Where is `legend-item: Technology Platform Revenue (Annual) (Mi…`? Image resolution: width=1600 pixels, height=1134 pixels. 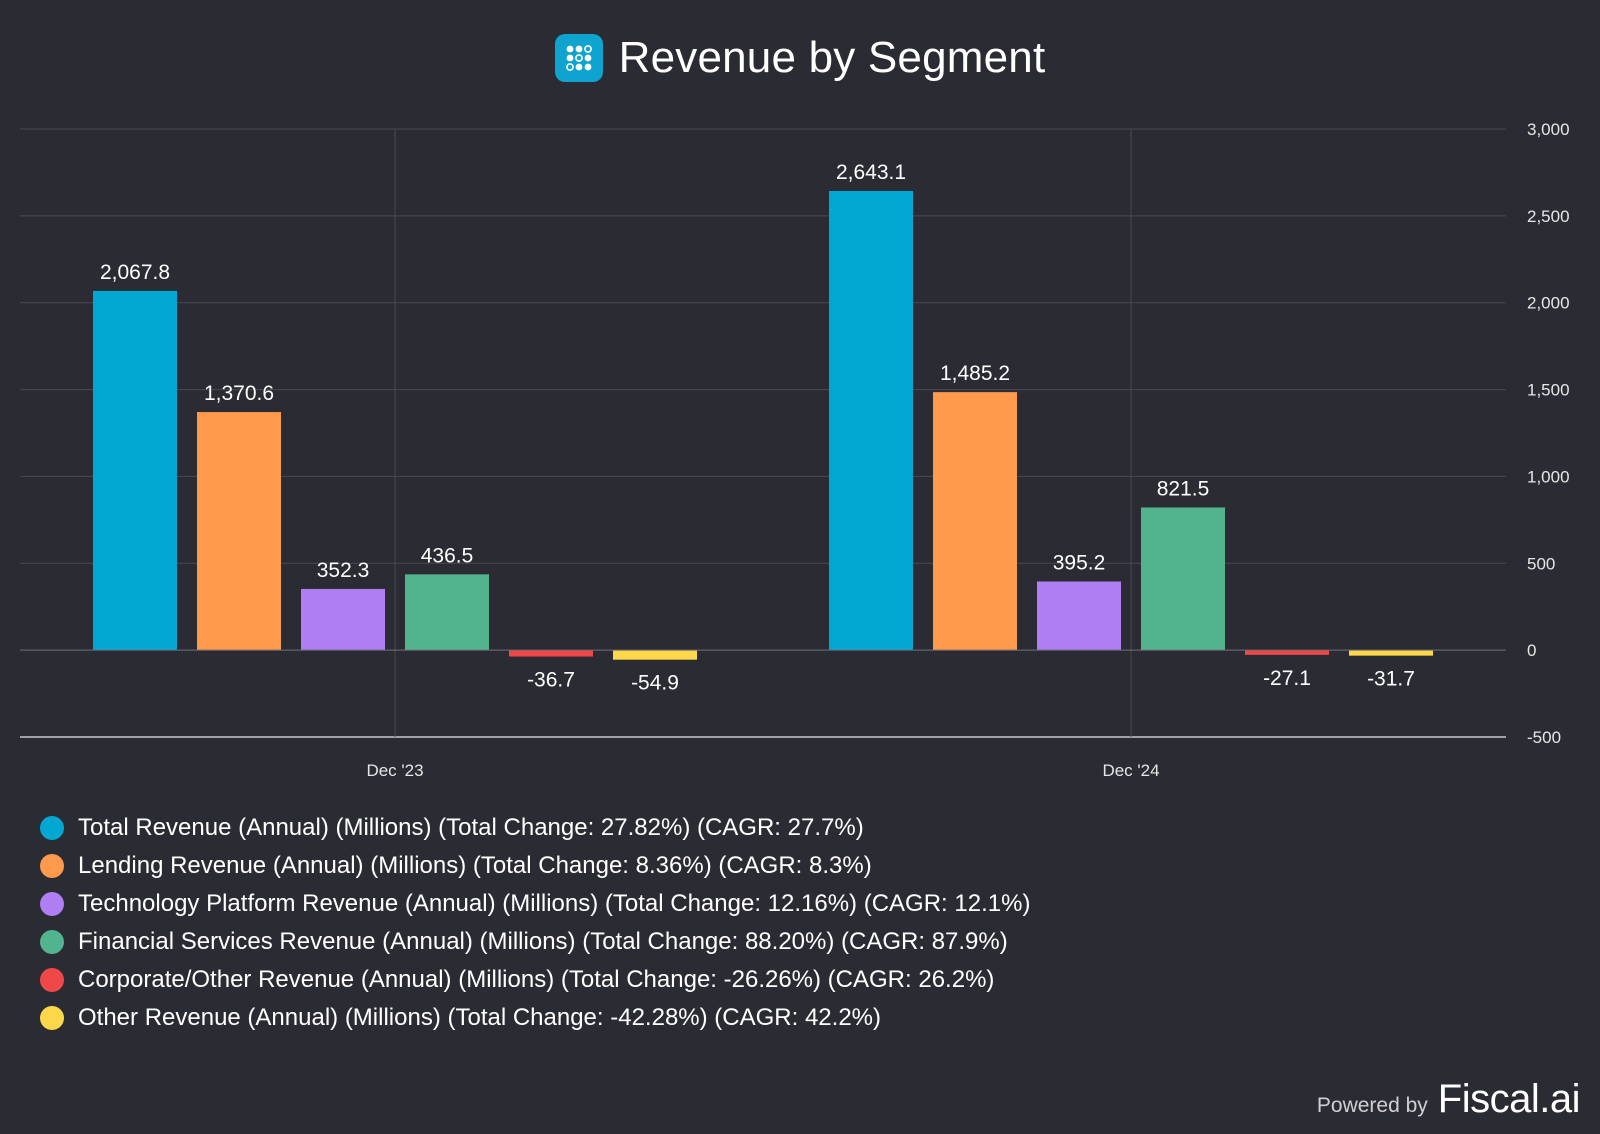 legend-item: Technology Platform Revenue (Annual) (Mi… is located at coordinates (535, 903).